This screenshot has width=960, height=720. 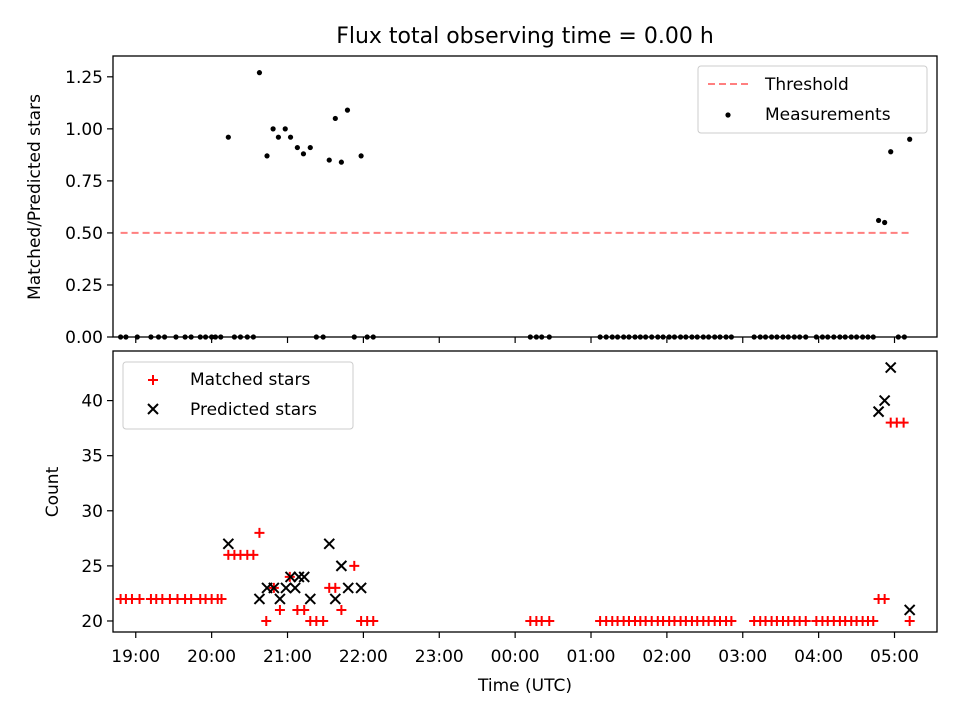 I want to click on bottom-xtick-label: 04:00, so click(x=818, y=657).